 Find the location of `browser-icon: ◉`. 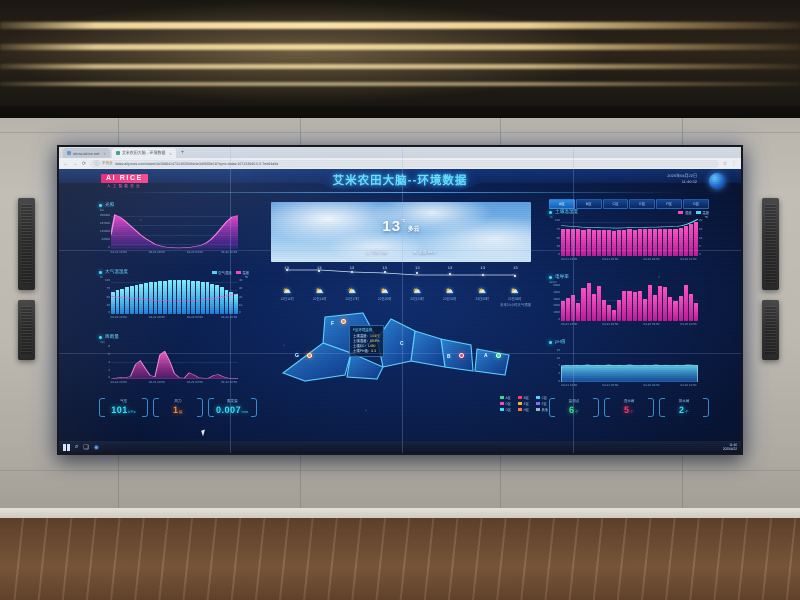

browser-icon: ◉ is located at coordinates (96, 447).